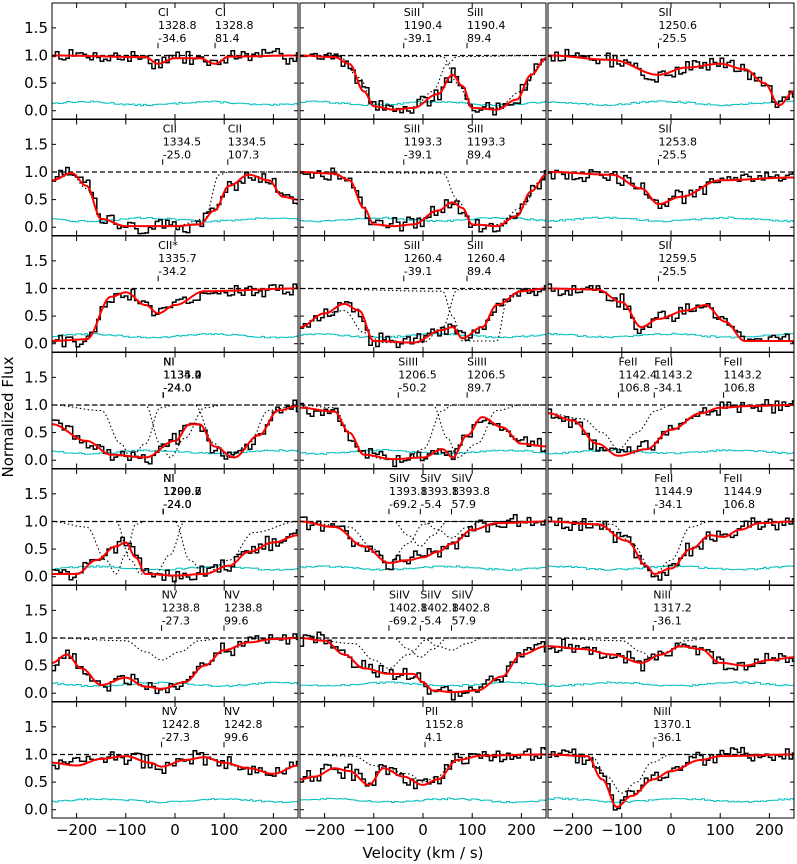 The width and height of the screenshot is (797, 864). Describe the element at coordinates (417, 375) in the screenshot. I see `line-wavelength: 1206.5` at that location.